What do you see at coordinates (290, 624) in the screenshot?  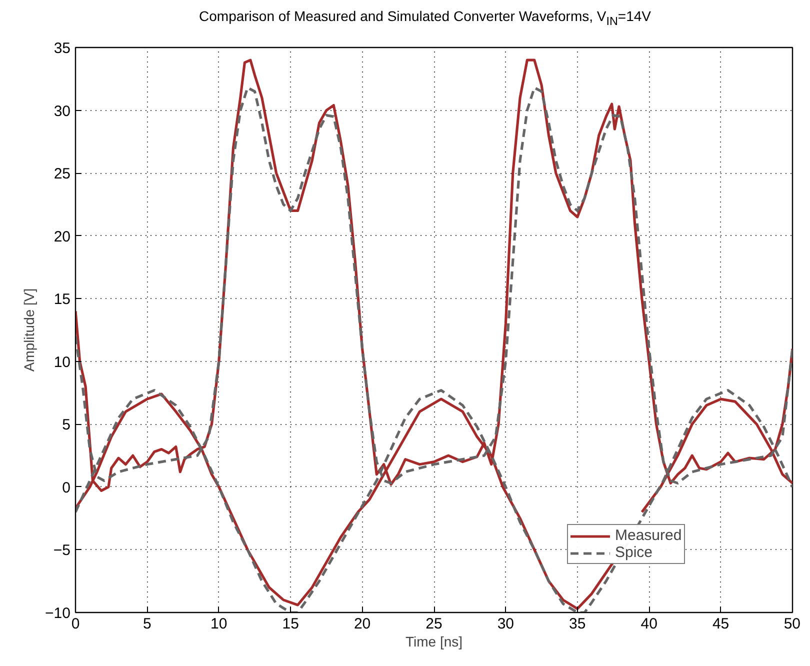 I see `x-tick-label: 15` at bounding box center [290, 624].